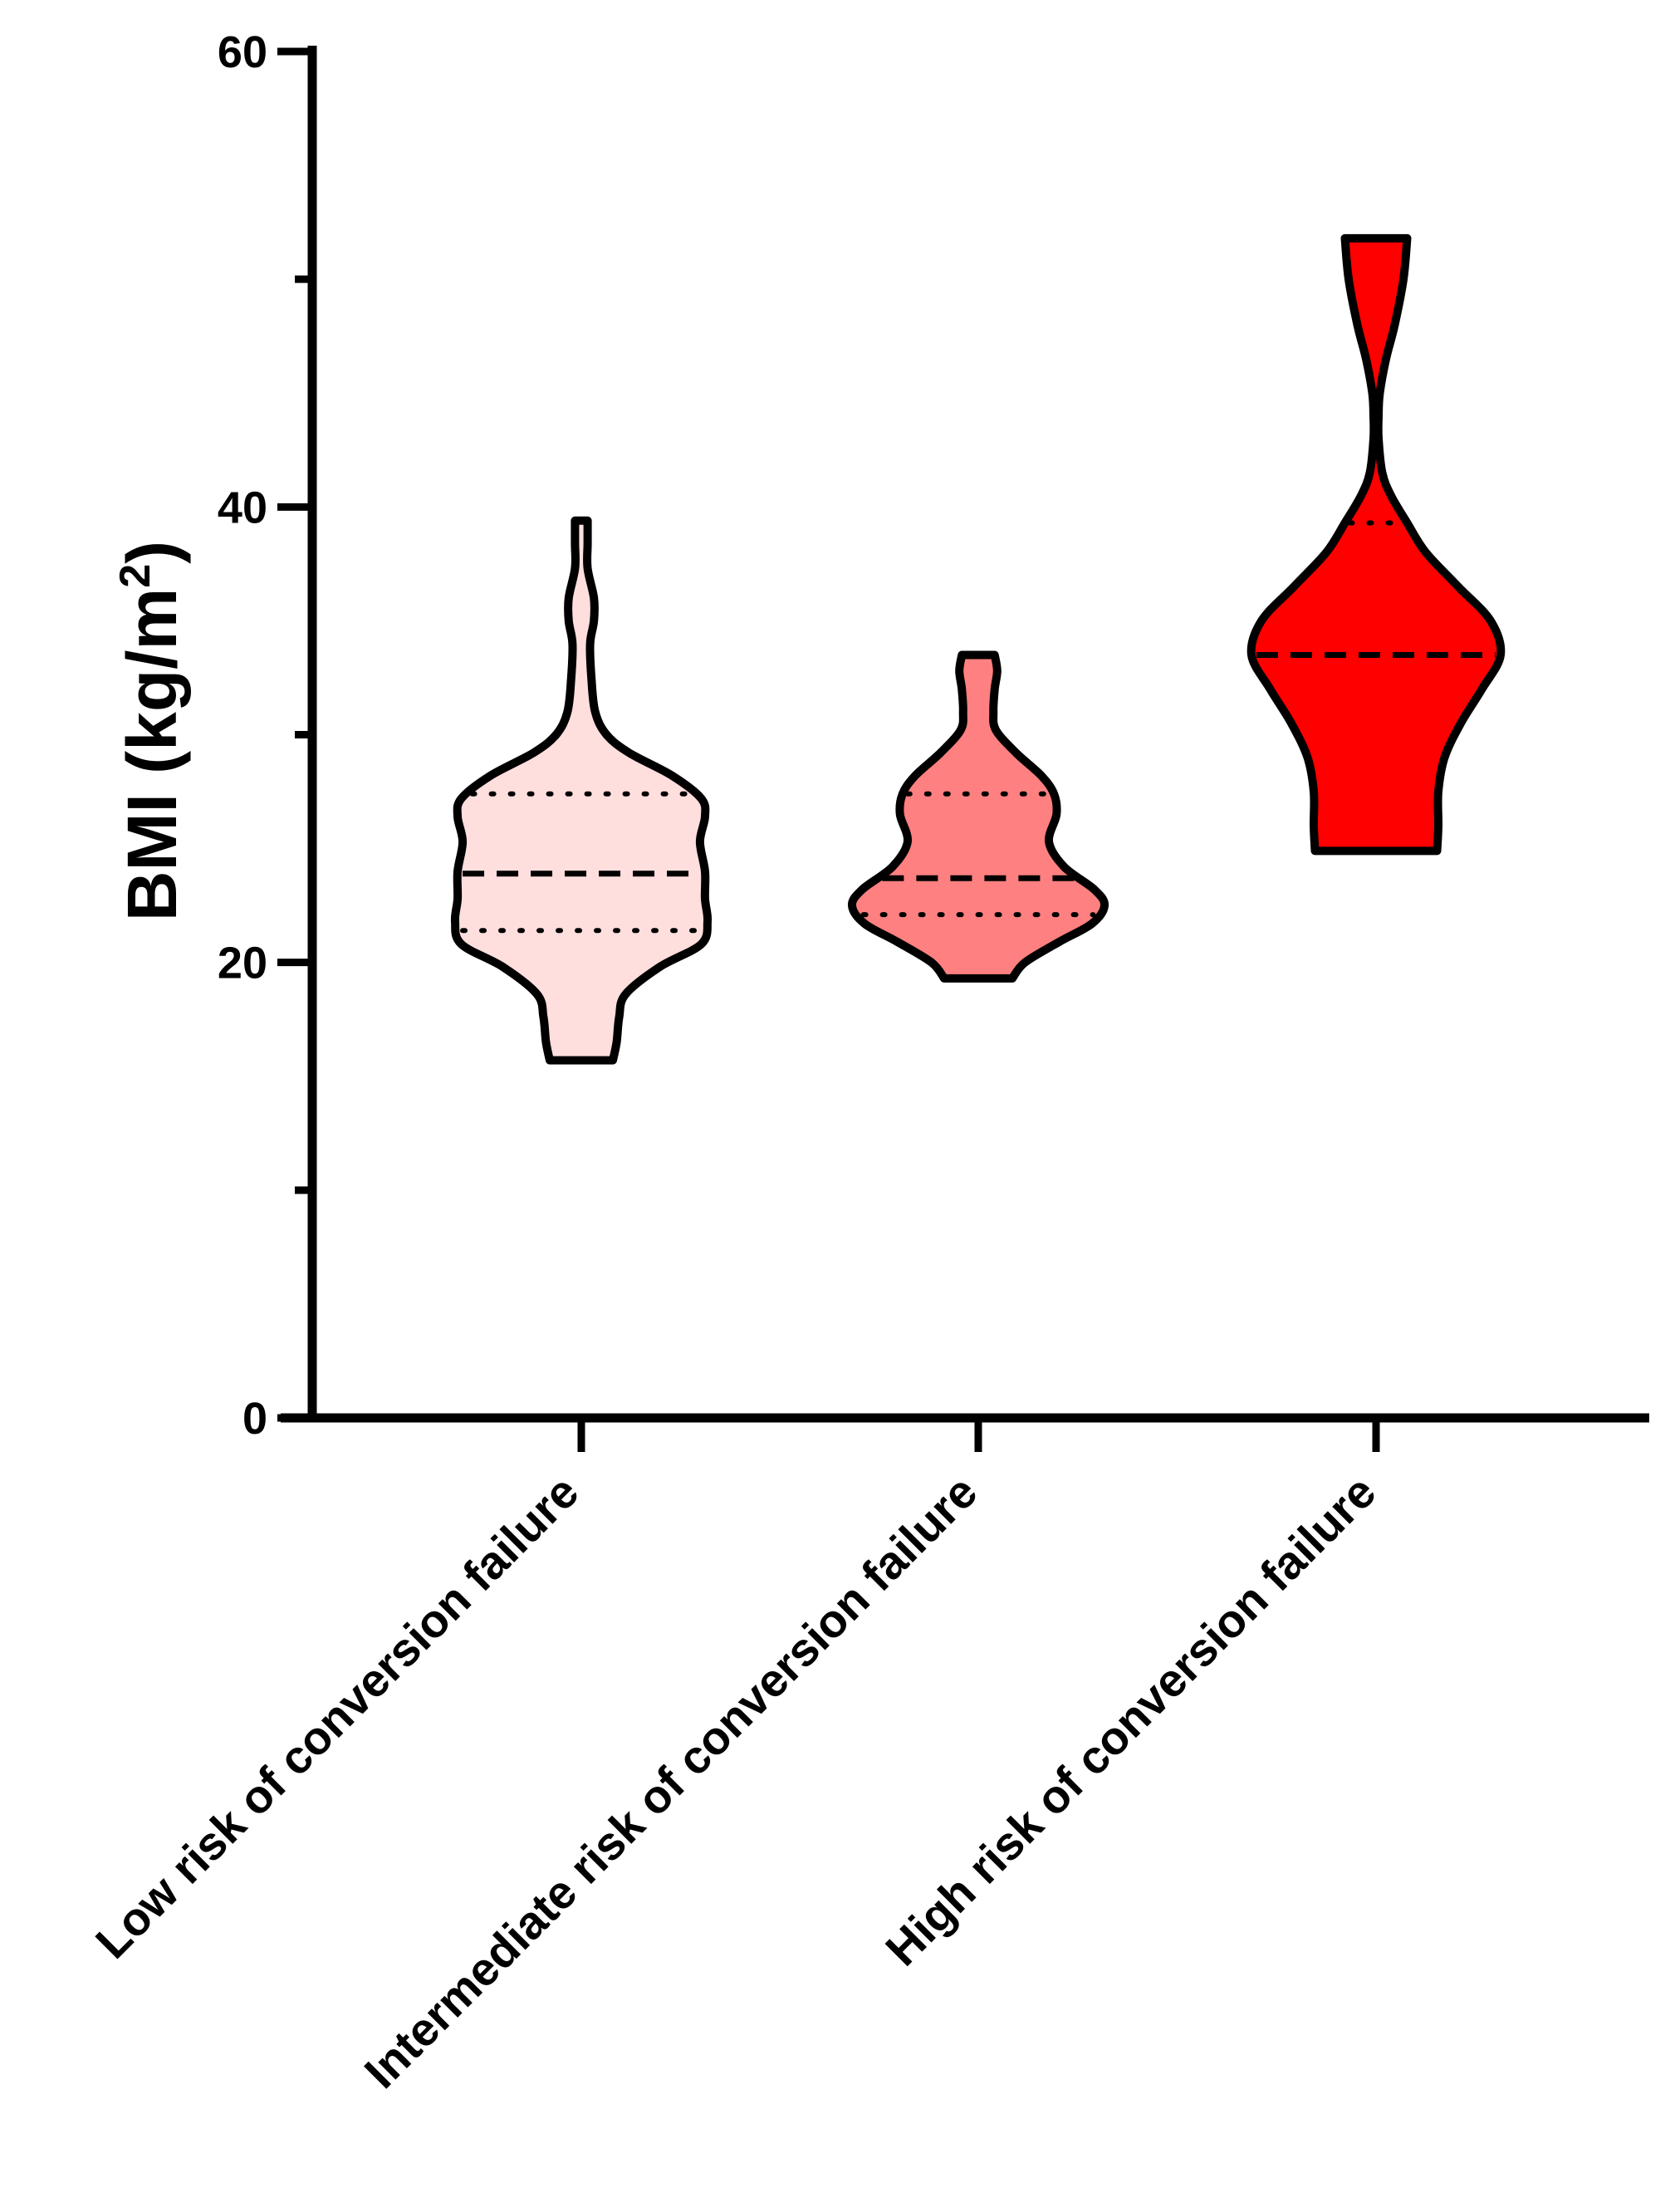  Describe the element at coordinates (254, 1419) in the screenshot. I see `y-tick-label: 0` at that location.